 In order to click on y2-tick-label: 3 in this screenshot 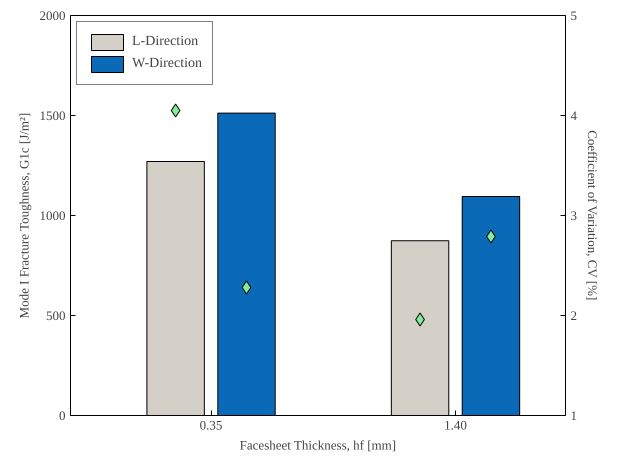, I will do `click(573, 215)`.